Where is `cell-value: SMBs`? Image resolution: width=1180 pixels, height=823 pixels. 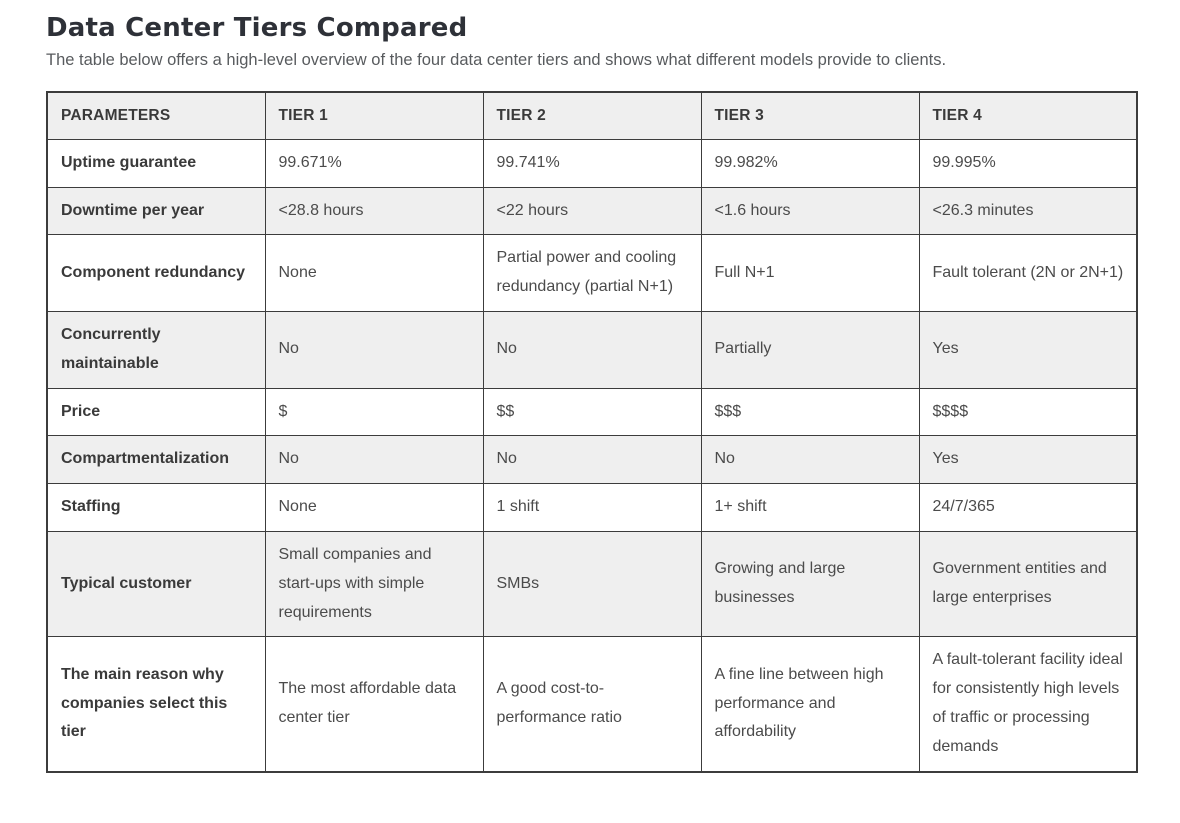 cell-value: SMBs is located at coordinates (592, 584).